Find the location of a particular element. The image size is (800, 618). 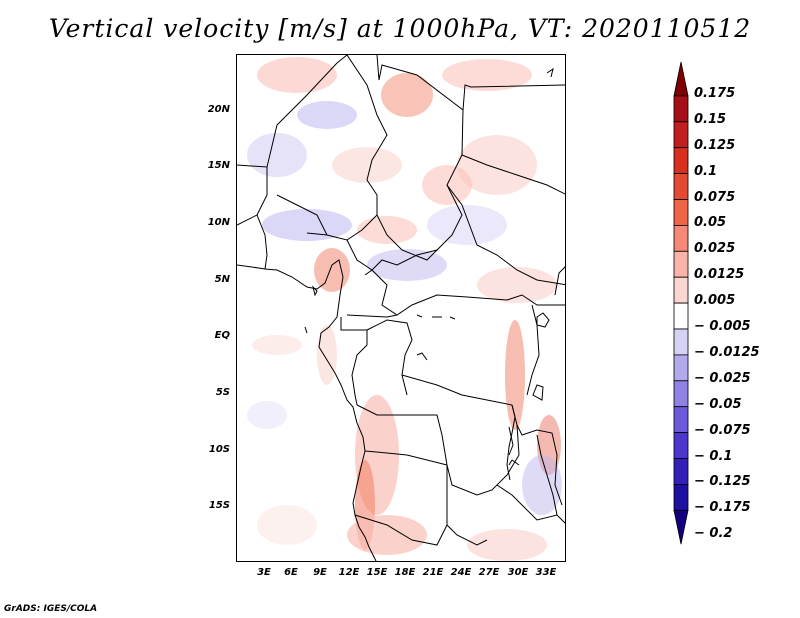

lon-label-18e: 18E is located at coordinates (405, 572).